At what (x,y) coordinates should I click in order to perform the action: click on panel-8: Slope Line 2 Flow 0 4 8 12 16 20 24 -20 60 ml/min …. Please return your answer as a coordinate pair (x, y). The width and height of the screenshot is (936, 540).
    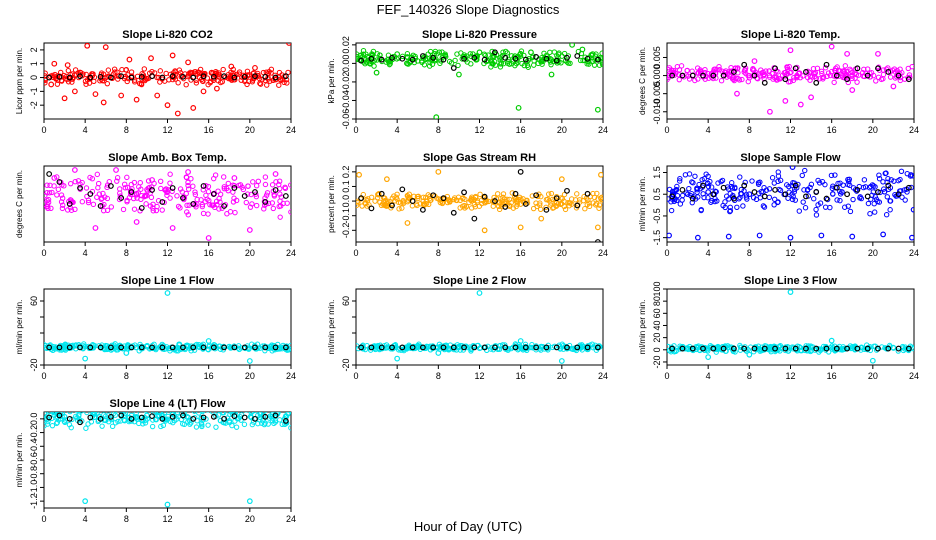
    Looking at the image, I should click on (467, 328).